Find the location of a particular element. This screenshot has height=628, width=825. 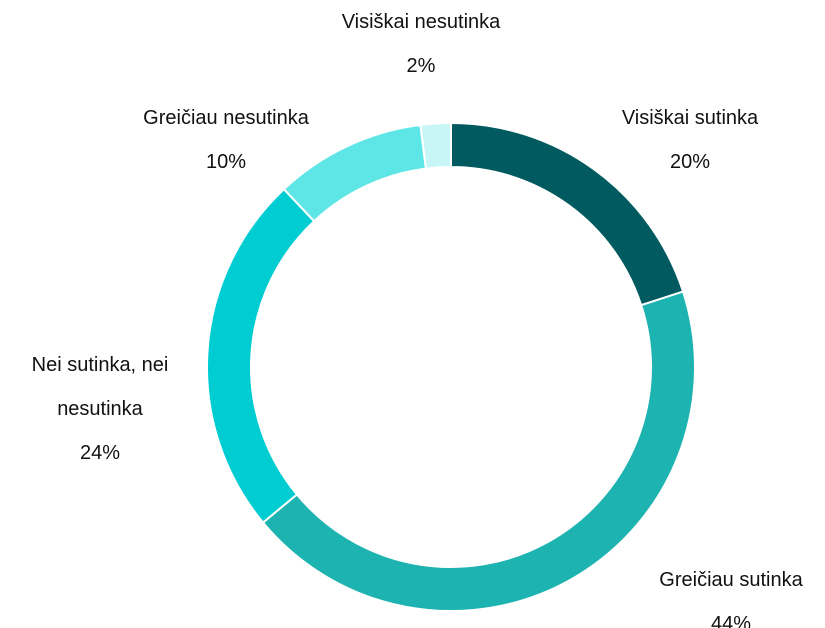

value-label: 44% is located at coordinates (731, 620).